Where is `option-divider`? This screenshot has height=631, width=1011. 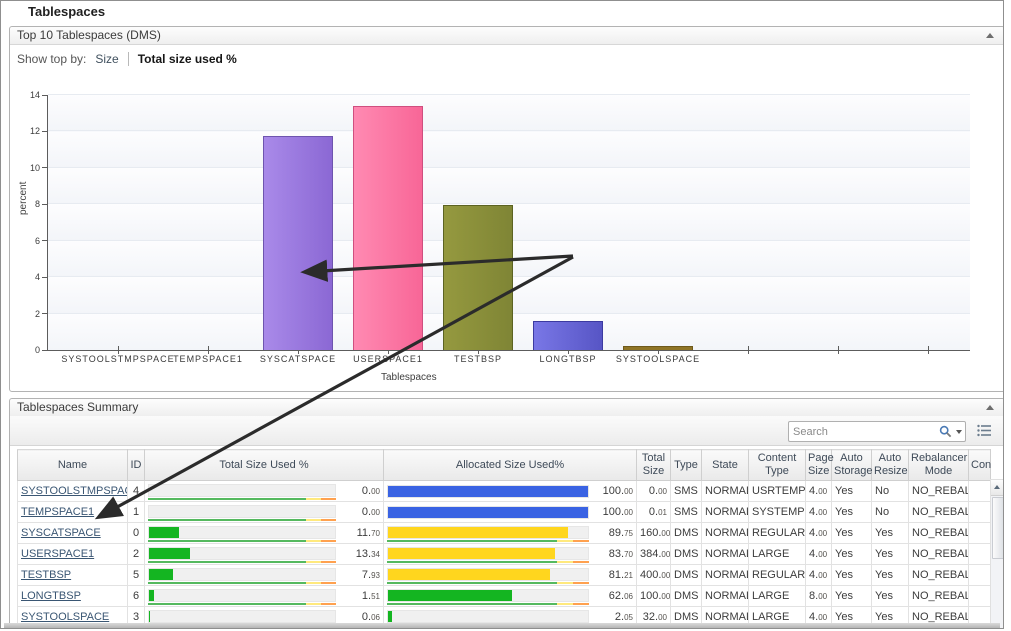
option-divider is located at coordinates (128, 59).